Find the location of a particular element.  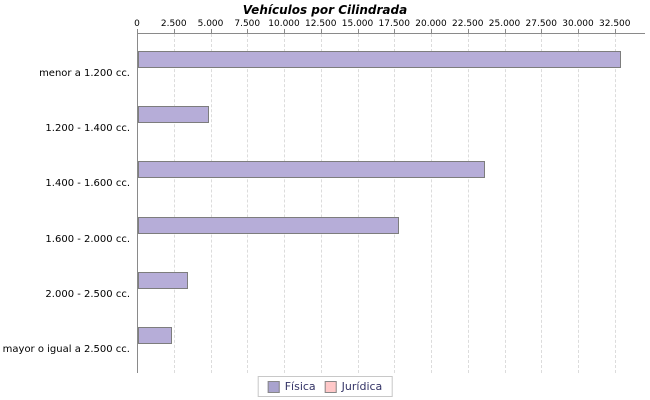

x-tick-label: 25.000 is located at coordinates (504, 24).